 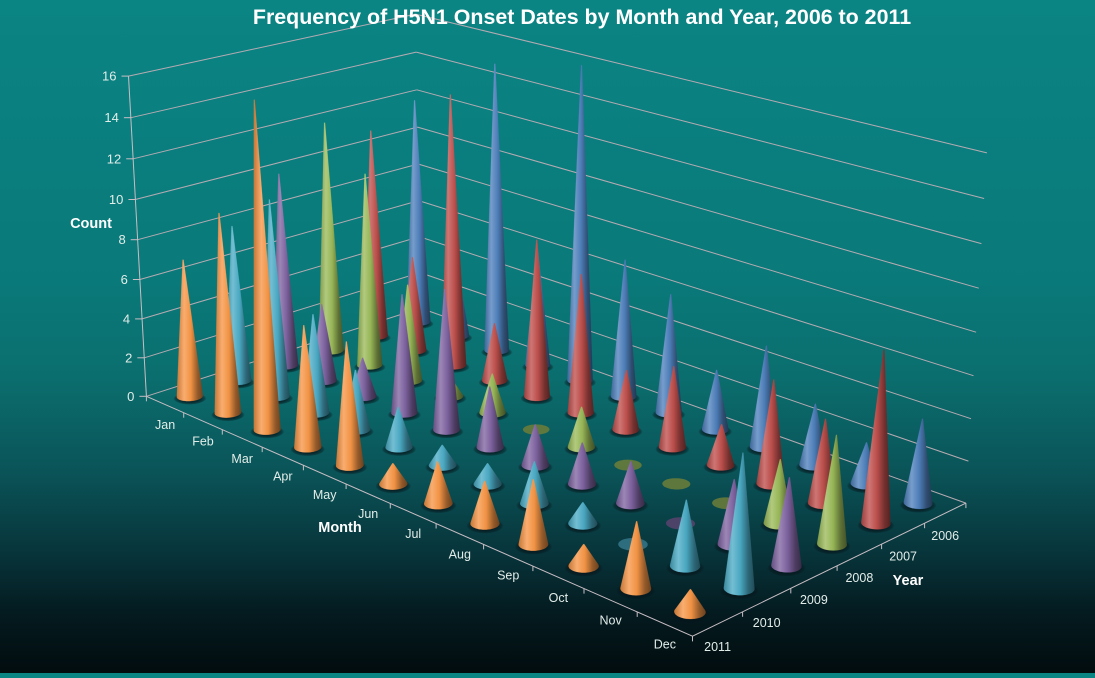 I want to click on svg-text: Jan, so click(x=165, y=425).